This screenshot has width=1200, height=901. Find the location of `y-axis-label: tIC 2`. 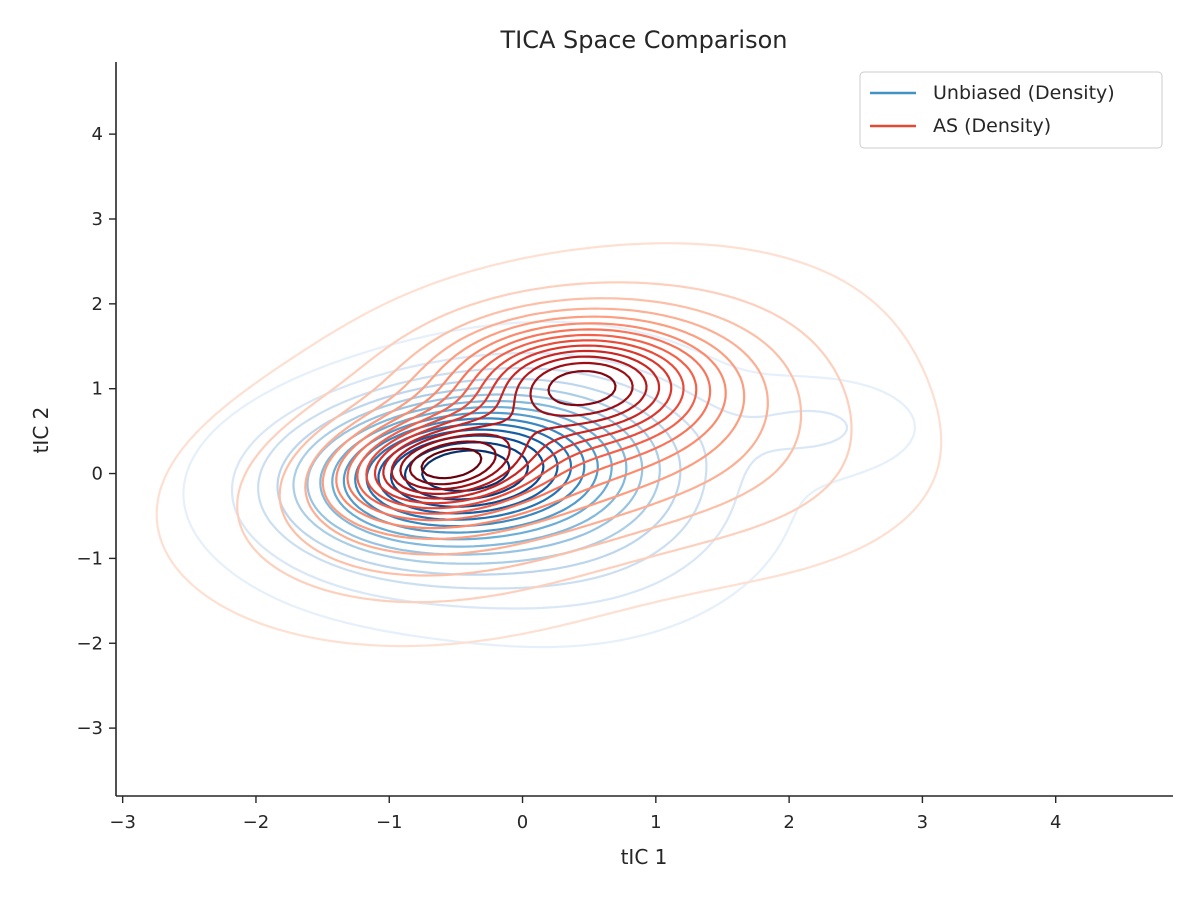

y-axis-label: tIC 2 is located at coordinates (41, 430).